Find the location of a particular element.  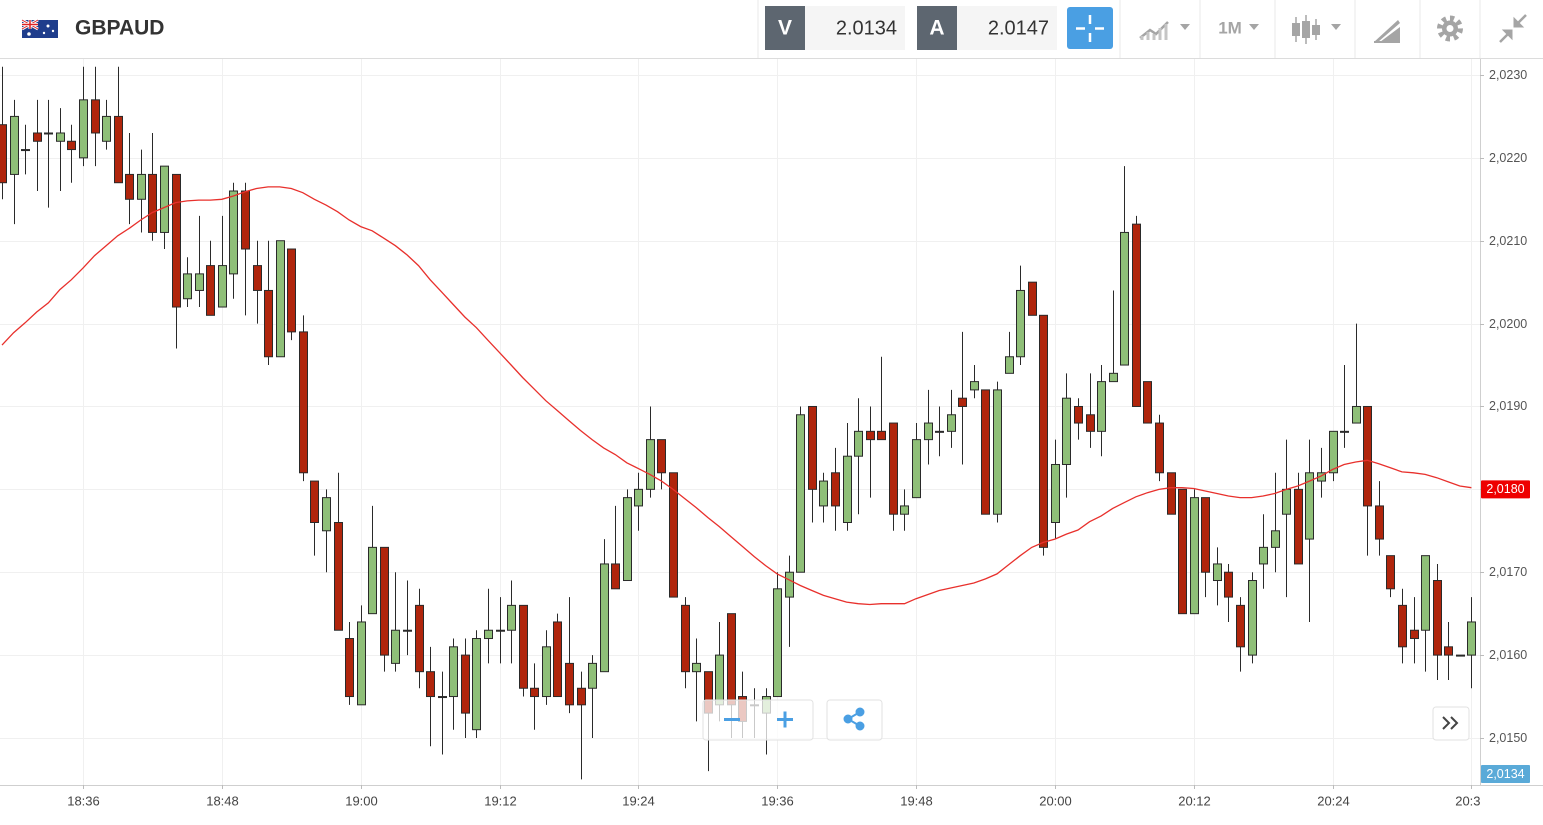

buy-label: A is located at coordinates (936, 28).